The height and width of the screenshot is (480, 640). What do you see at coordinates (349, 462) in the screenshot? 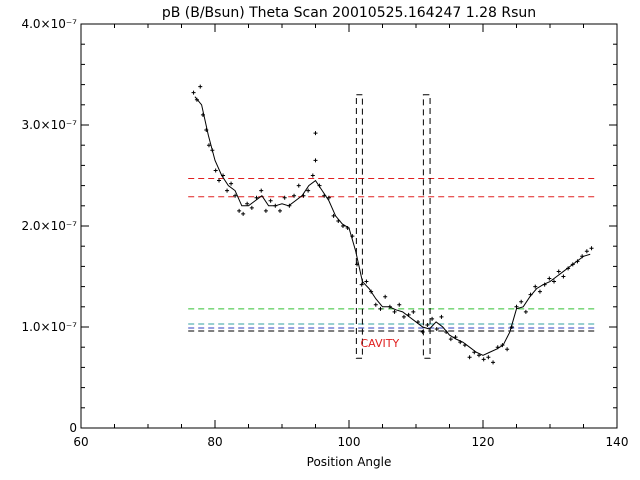
I see `x-axis-label: Position Angle` at bounding box center [349, 462].